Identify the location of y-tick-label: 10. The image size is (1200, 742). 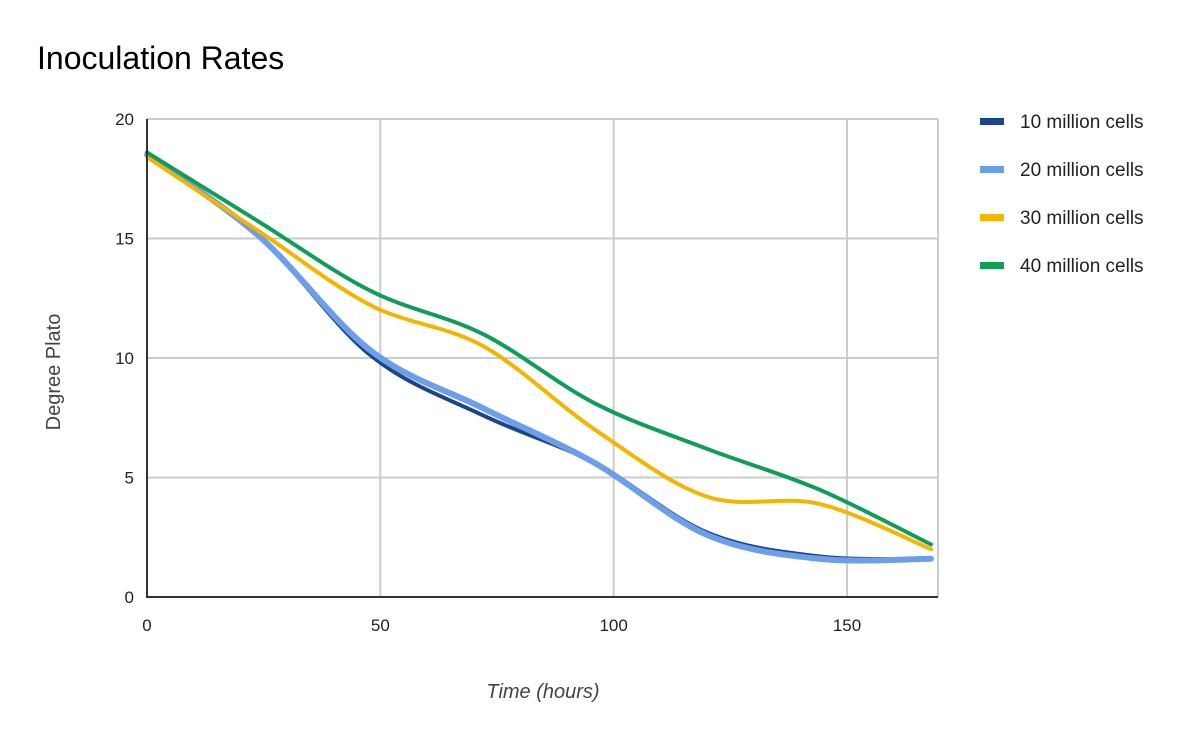
(124, 358).